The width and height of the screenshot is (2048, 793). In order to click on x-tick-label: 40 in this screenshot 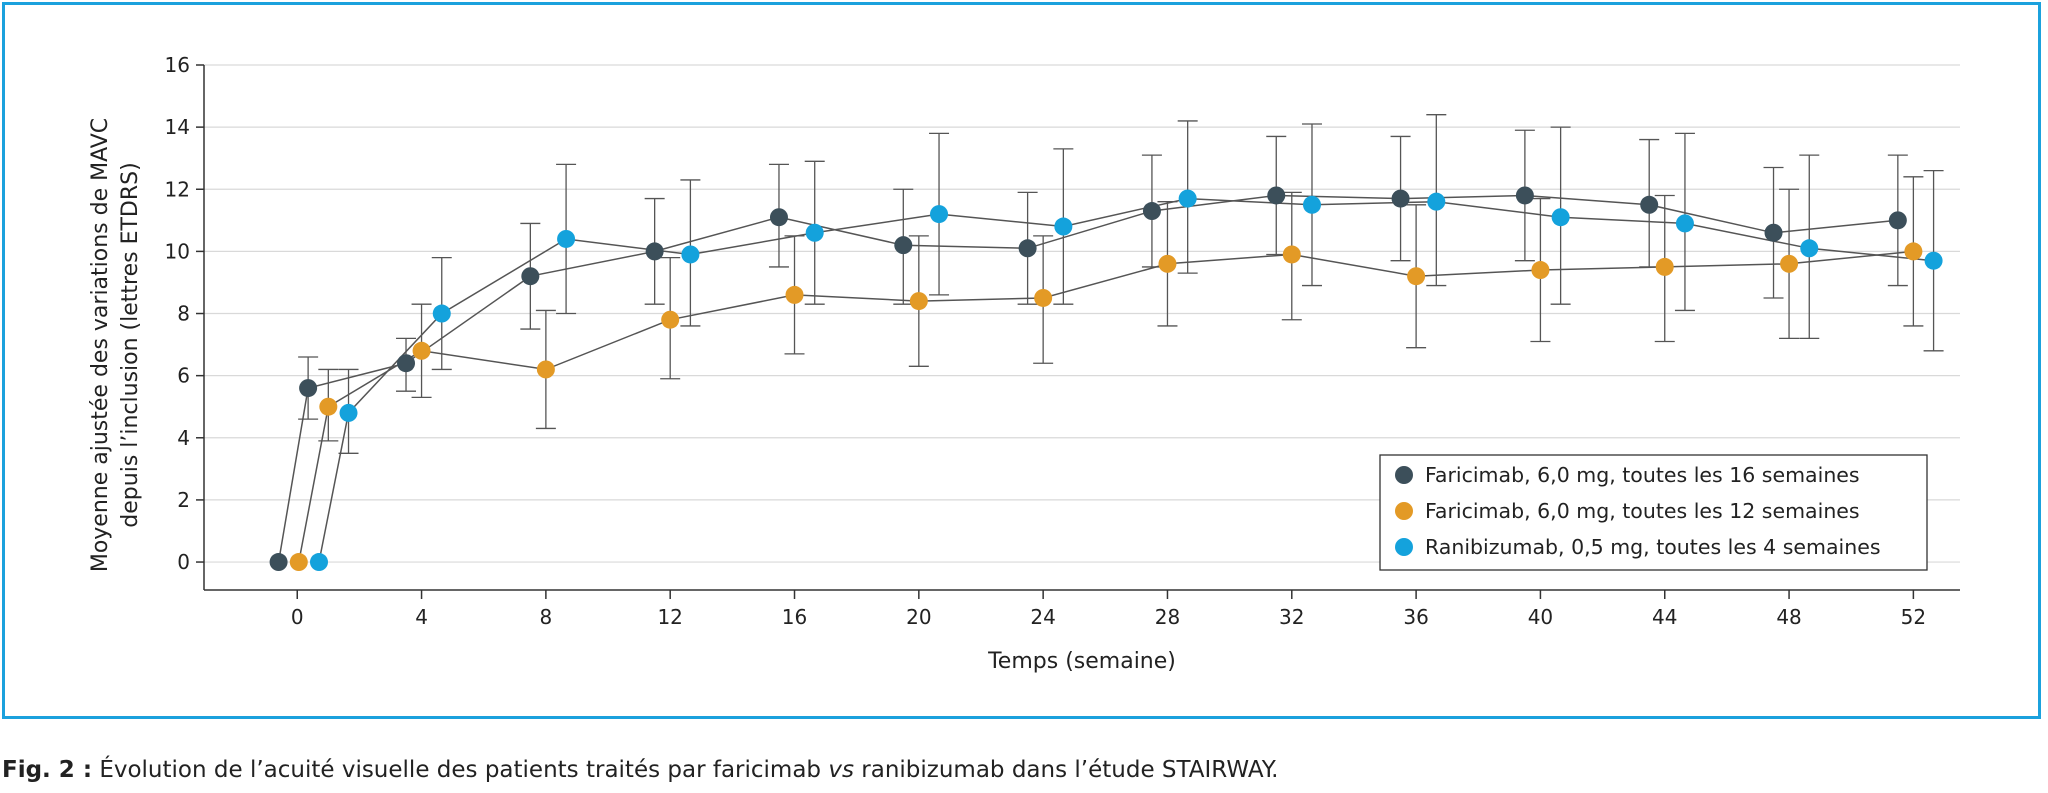, I will do `click(1540, 617)`.